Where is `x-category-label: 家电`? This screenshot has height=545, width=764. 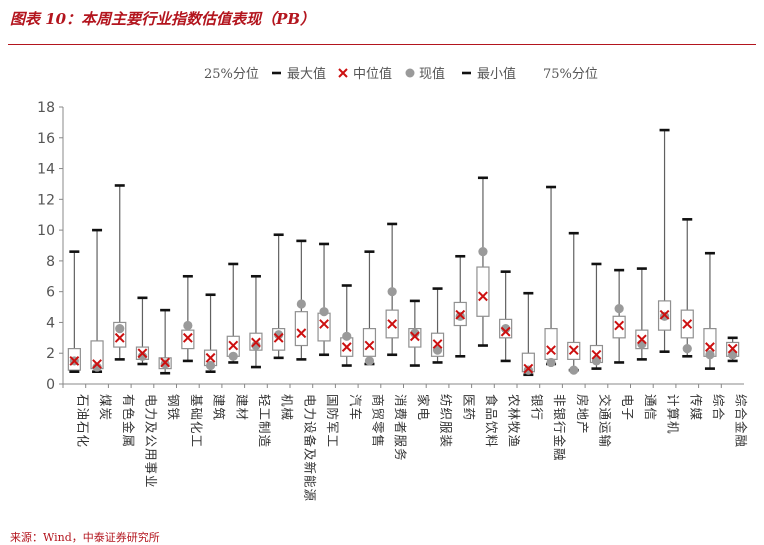 x-category-label: 家电 is located at coordinates (423, 407).